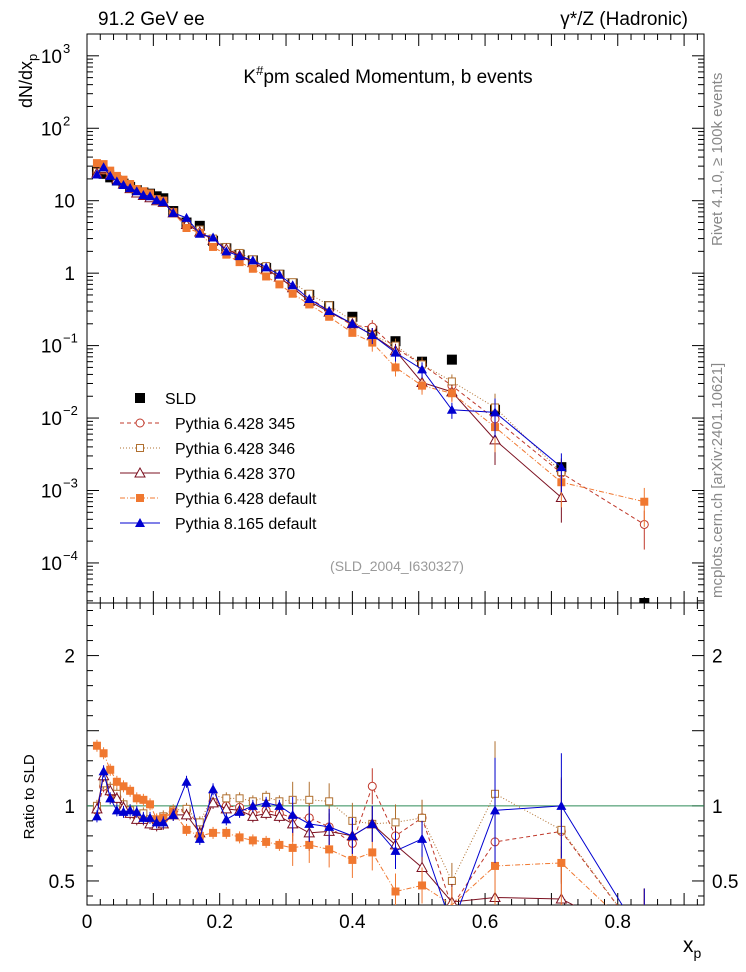  I want to click on main-y-axis-label-sub: p, so click(32, 57).